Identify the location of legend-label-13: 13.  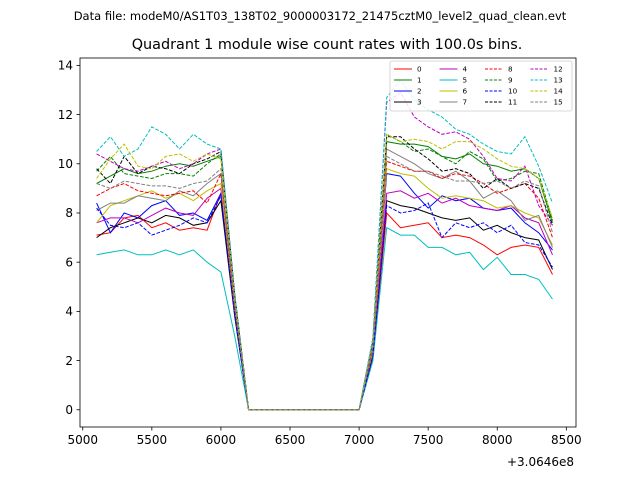
(558, 80).